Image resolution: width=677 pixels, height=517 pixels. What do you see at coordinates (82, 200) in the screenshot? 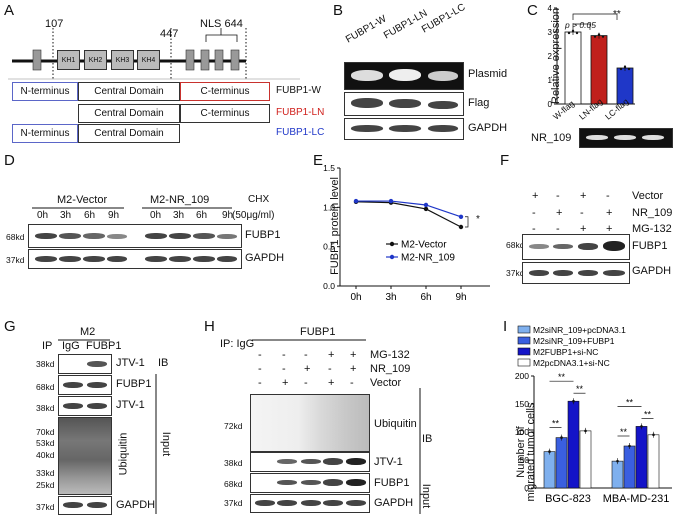
I see `d-group-vector: M2-Vector` at bounding box center [82, 200].